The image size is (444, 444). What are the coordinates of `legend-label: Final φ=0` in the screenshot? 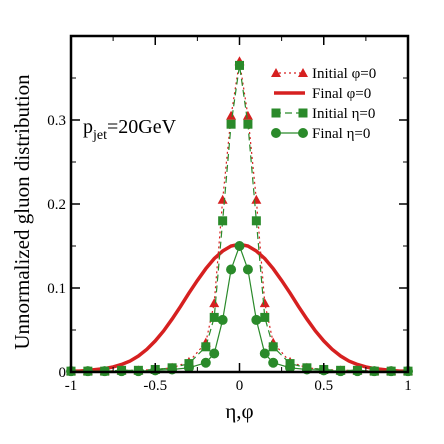 It's located at (341, 94).